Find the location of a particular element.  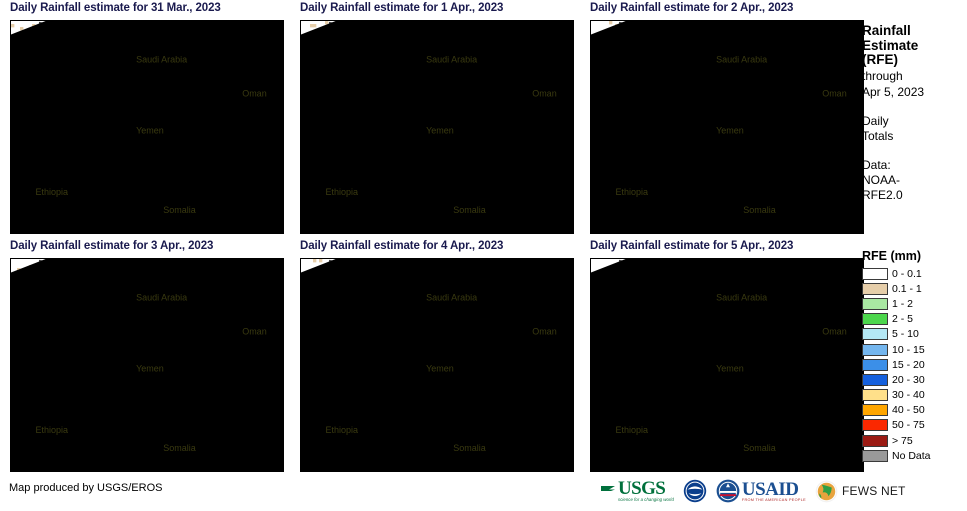

legend-item: > 75 is located at coordinates (914, 440).